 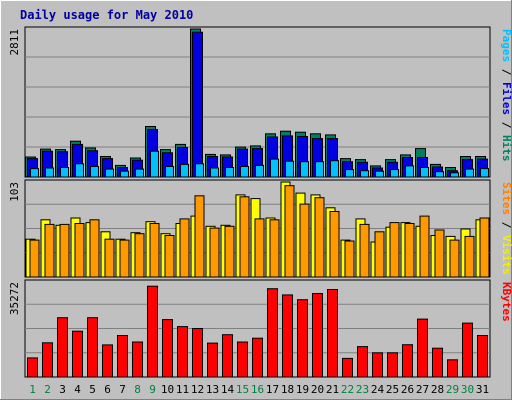 What do you see at coordinates (92, 389) in the screenshot?
I see `day-label-5: 5` at bounding box center [92, 389].